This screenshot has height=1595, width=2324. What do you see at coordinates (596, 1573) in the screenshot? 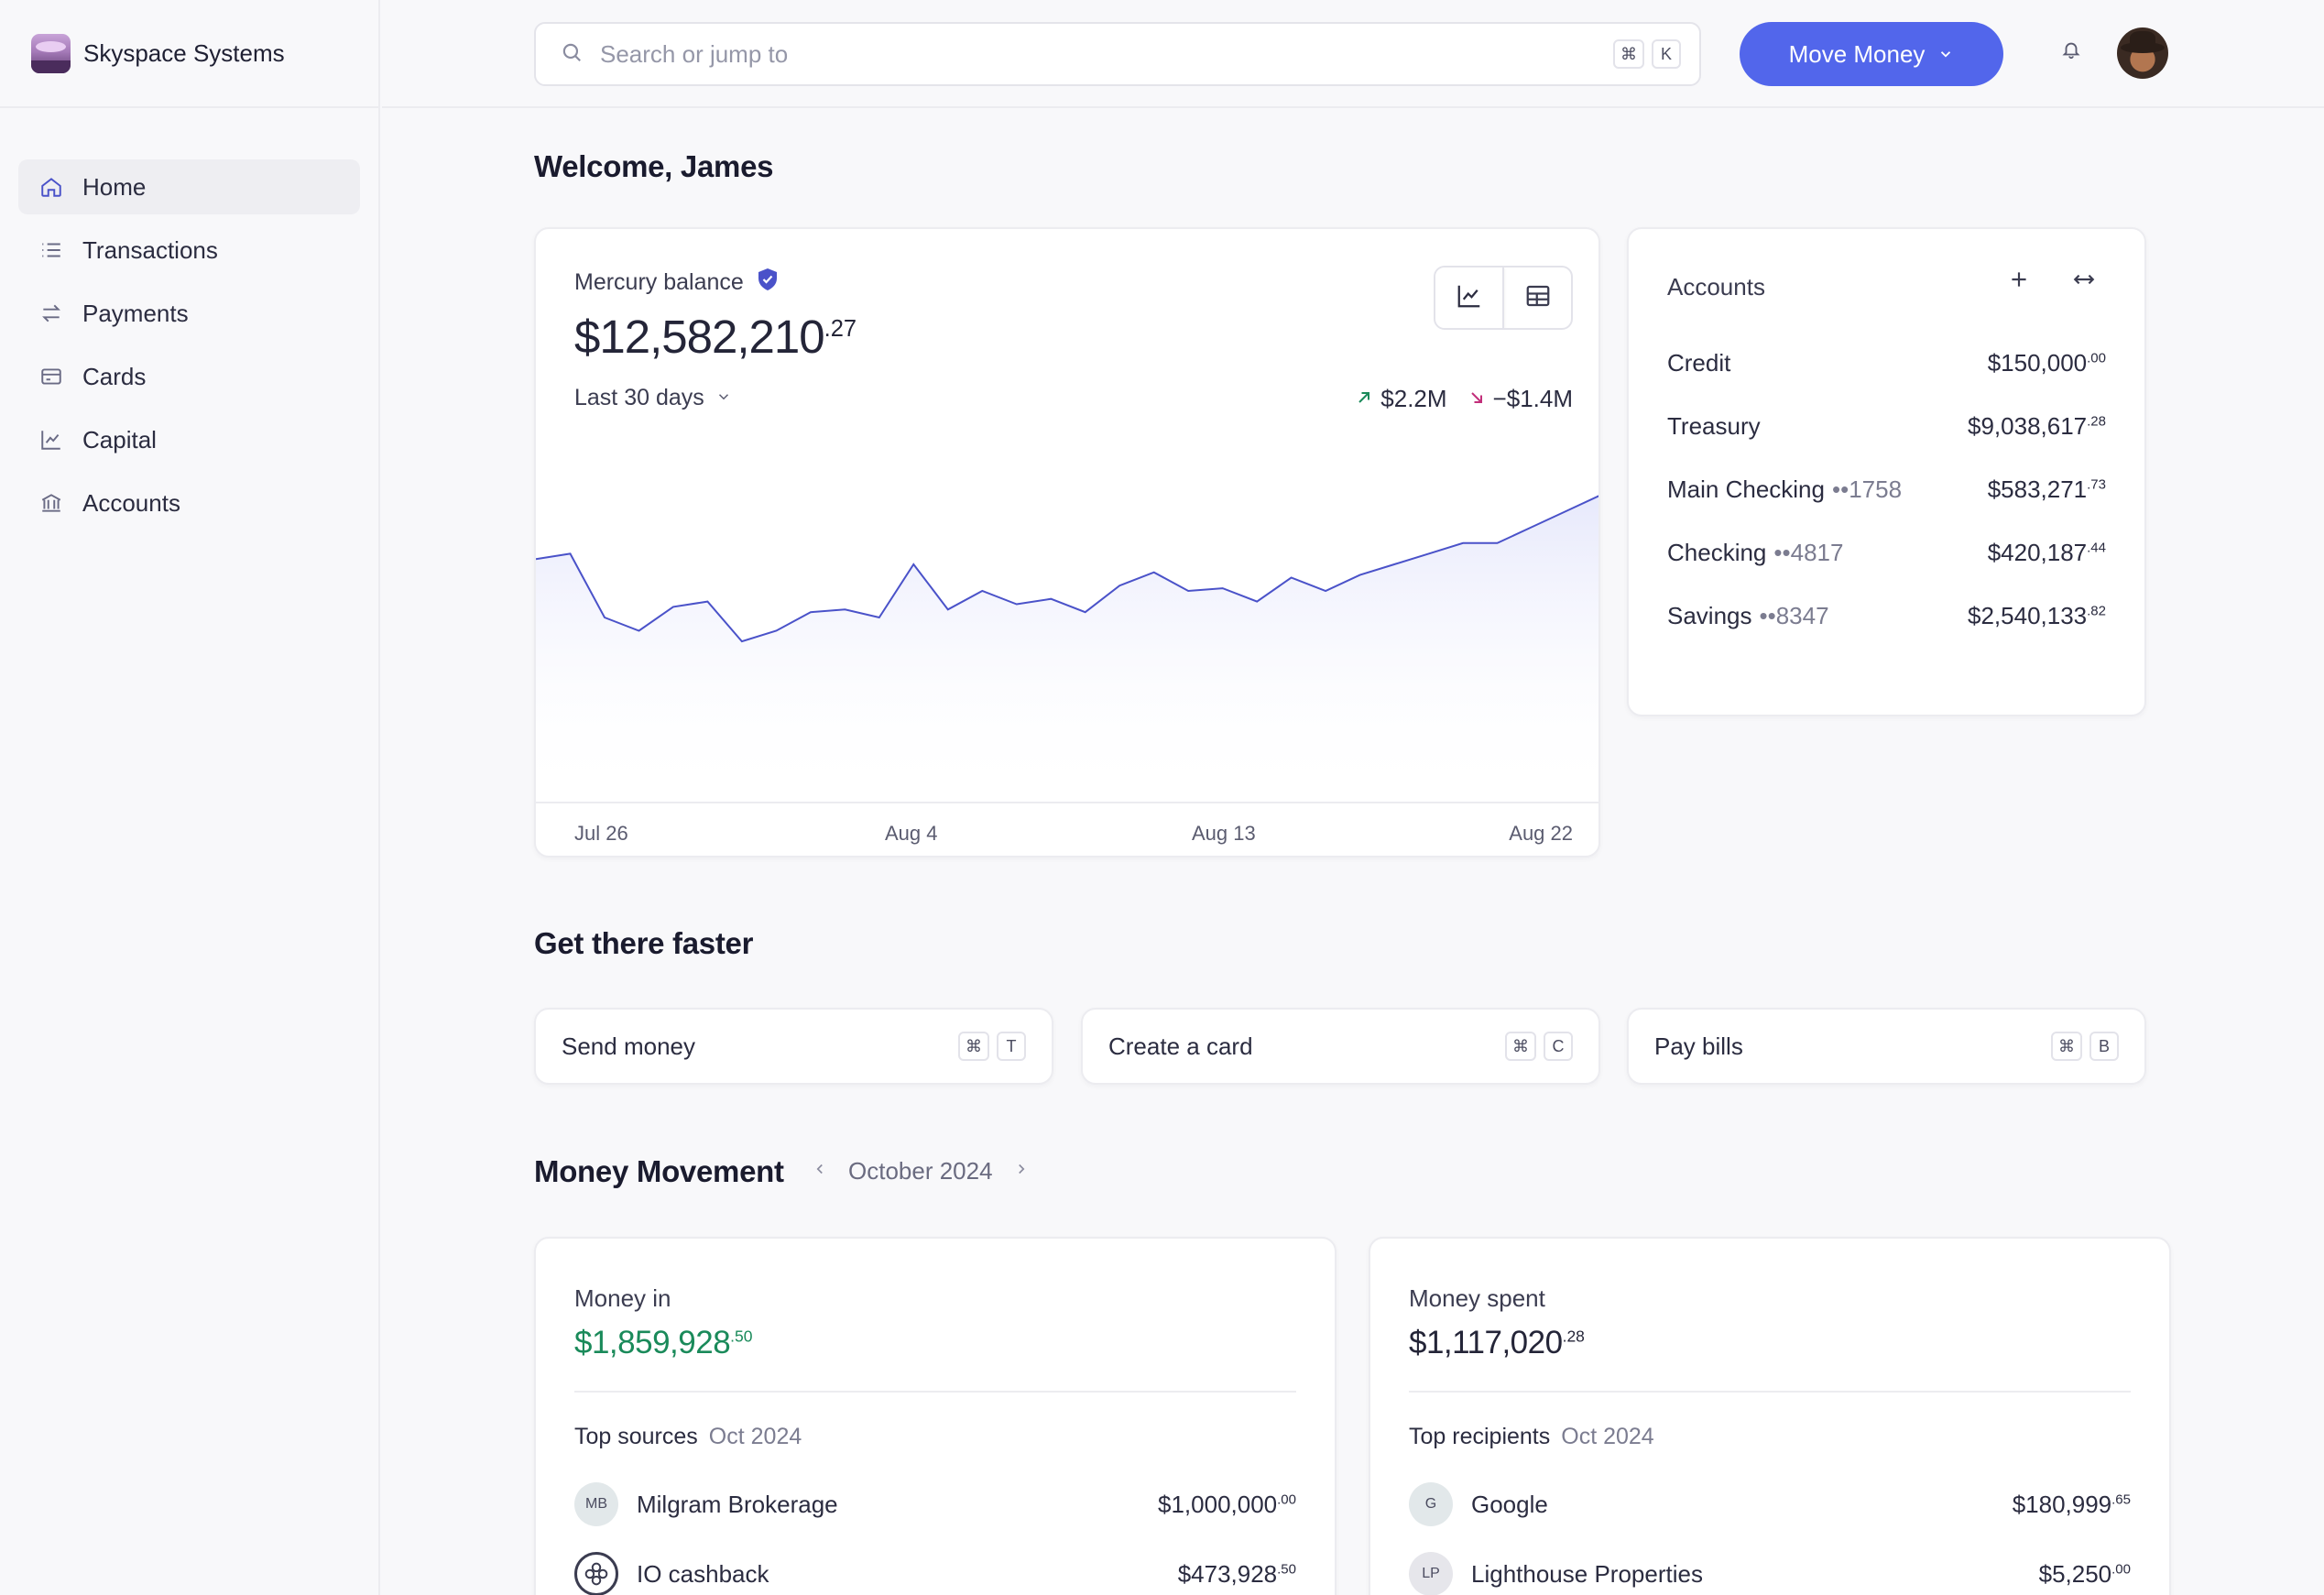
I see `cashback-logo-icon` at bounding box center [596, 1573].